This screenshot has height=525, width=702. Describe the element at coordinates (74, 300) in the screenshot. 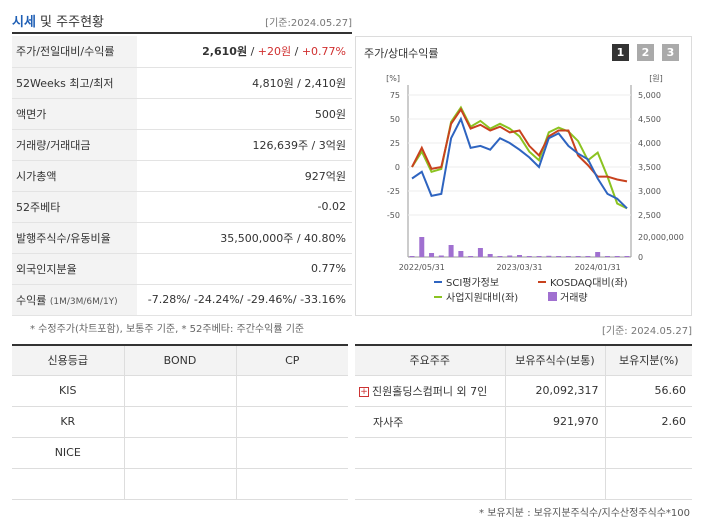

I see `row-label: 수익률 (1M/3M/6M/1Y)` at that location.